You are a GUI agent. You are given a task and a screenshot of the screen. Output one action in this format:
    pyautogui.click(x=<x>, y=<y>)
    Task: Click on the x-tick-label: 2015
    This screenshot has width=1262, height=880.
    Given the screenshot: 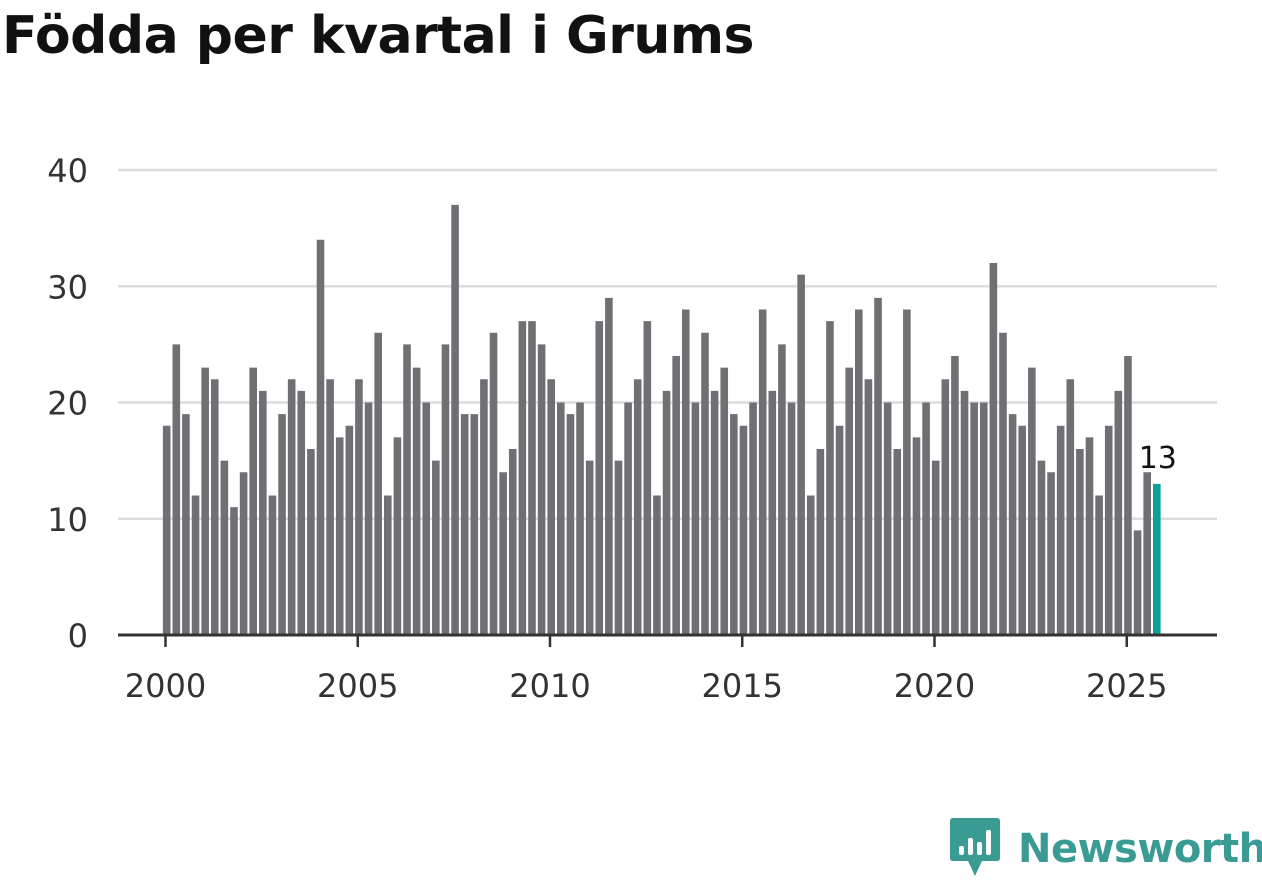 What is the action you would take?
    pyautogui.click(x=742, y=686)
    